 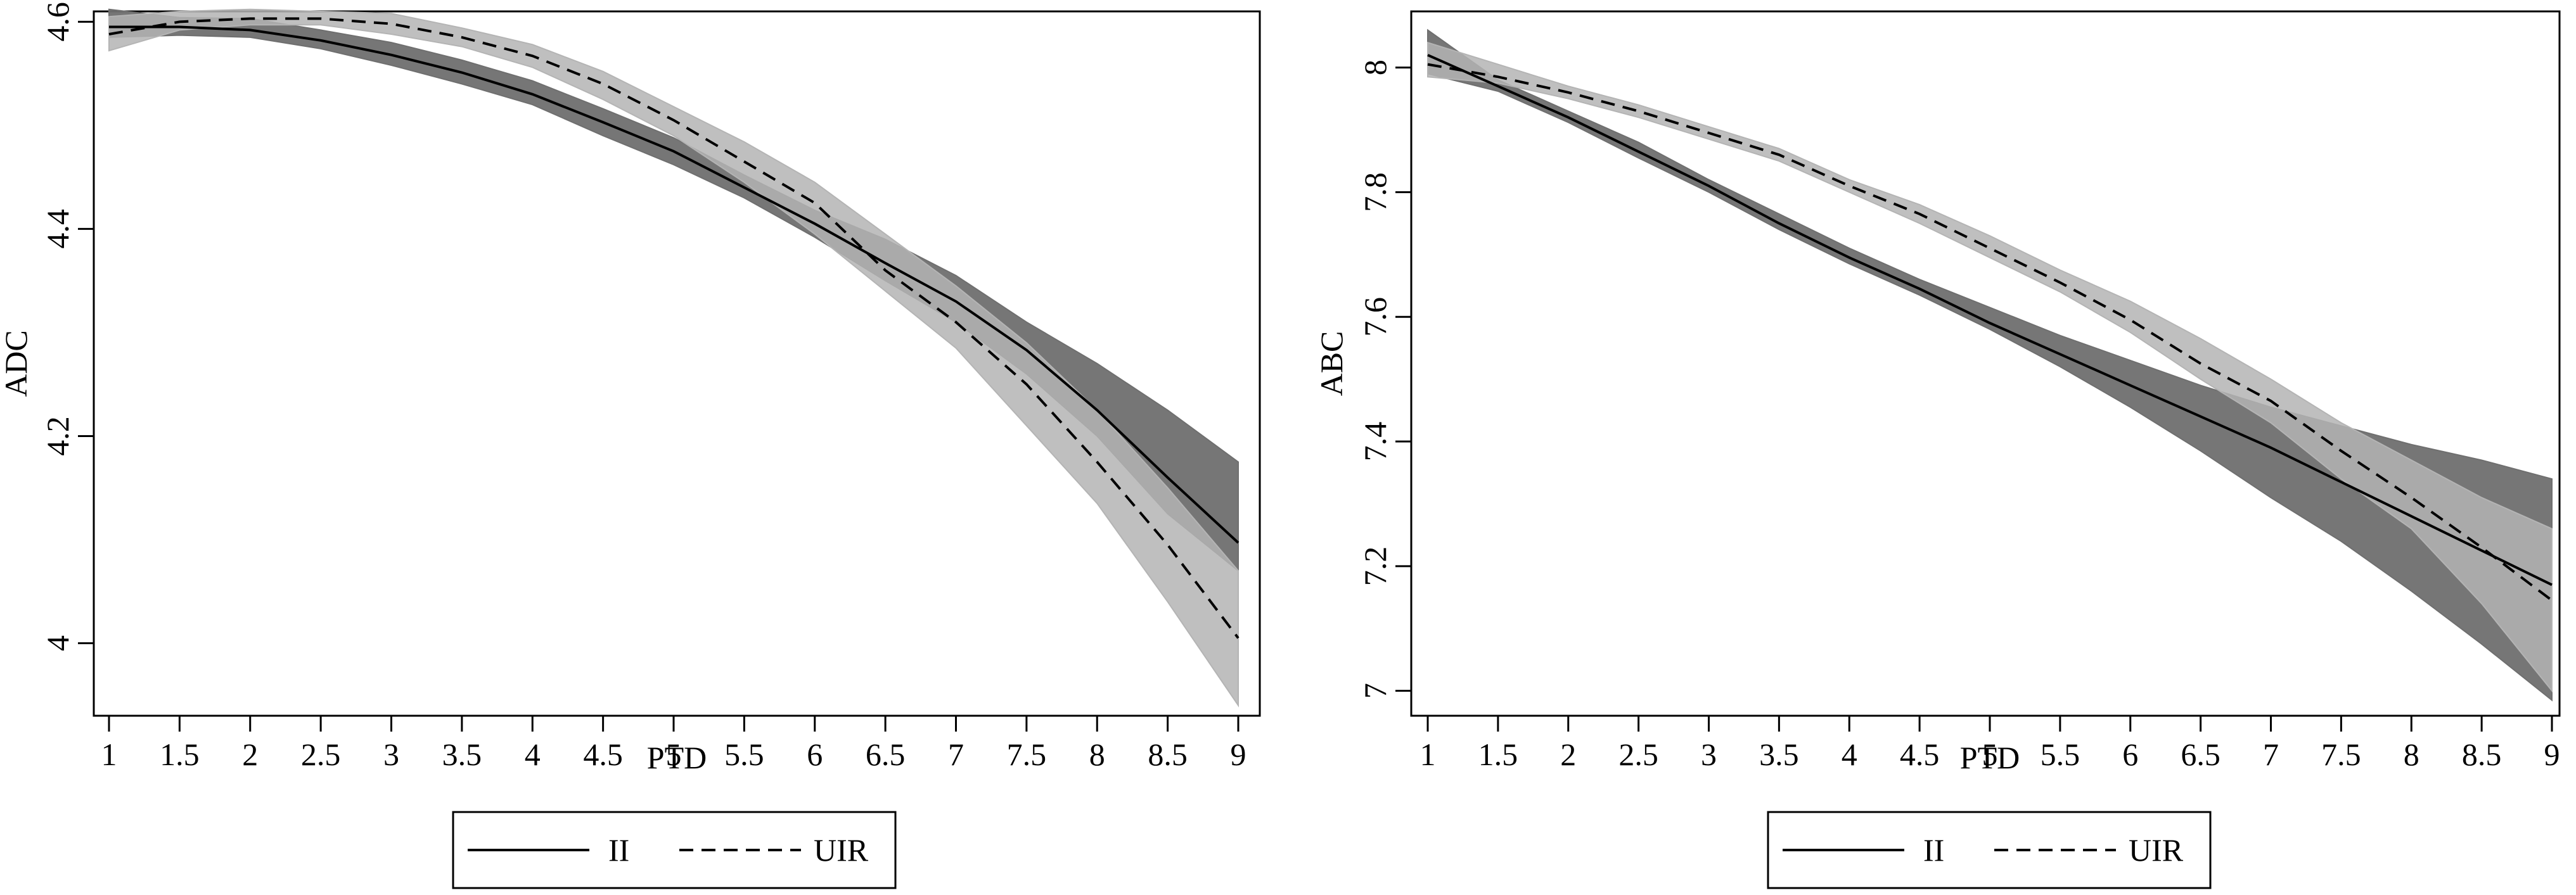 What do you see at coordinates (57, 436) in the screenshot?
I see `y-tick-label: 4.2` at bounding box center [57, 436].